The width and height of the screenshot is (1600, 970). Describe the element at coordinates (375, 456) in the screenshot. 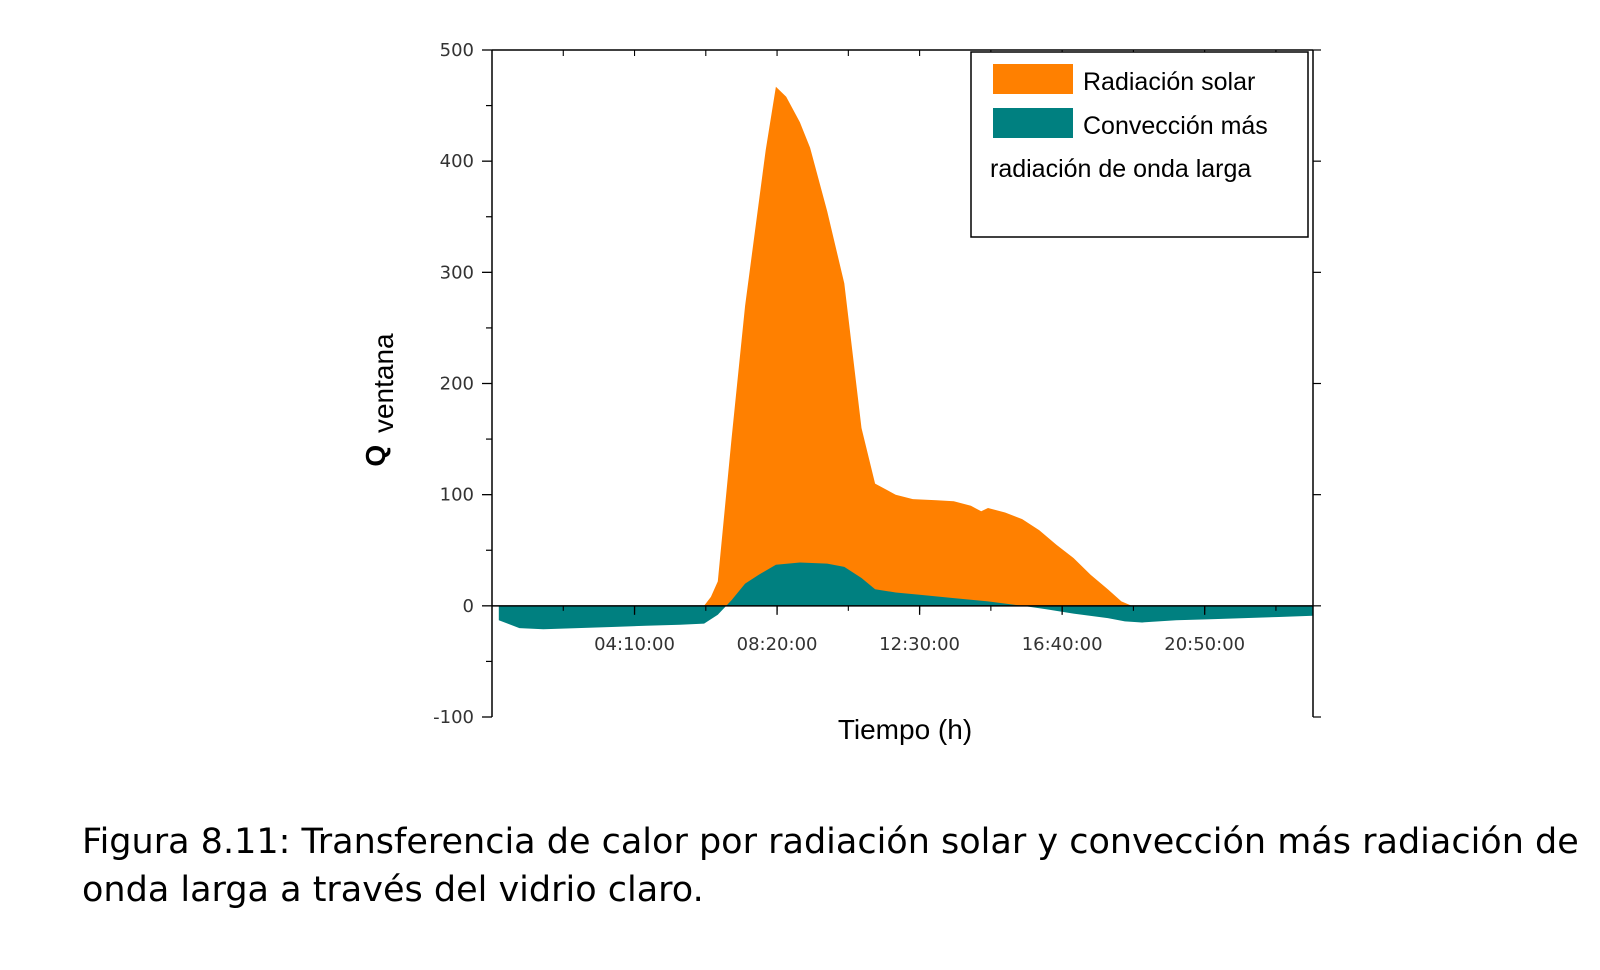

I see `y-axis-title-main: Q` at that location.